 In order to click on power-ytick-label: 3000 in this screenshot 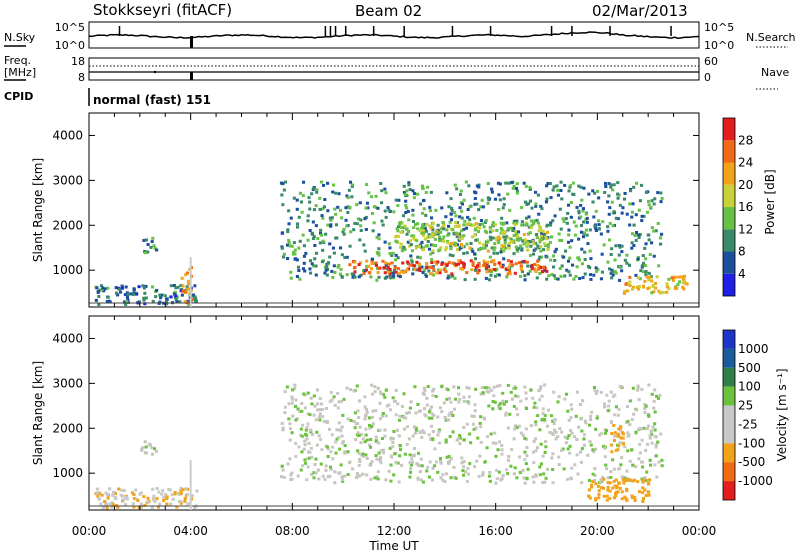, I will do `click(67, 180)`.